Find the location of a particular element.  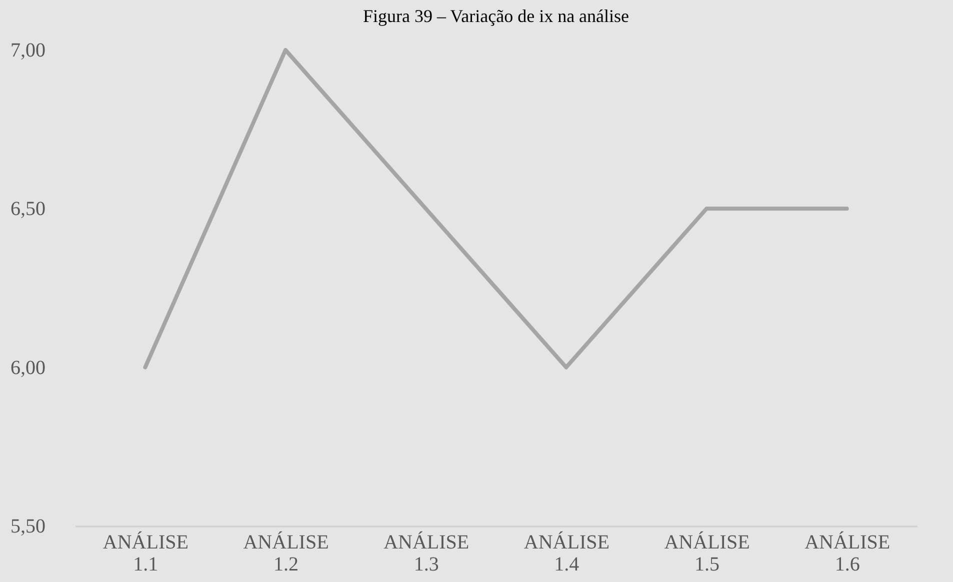

chart-title: Figura 39 – Variação de ix na análise is located at coordinates (496, 16).